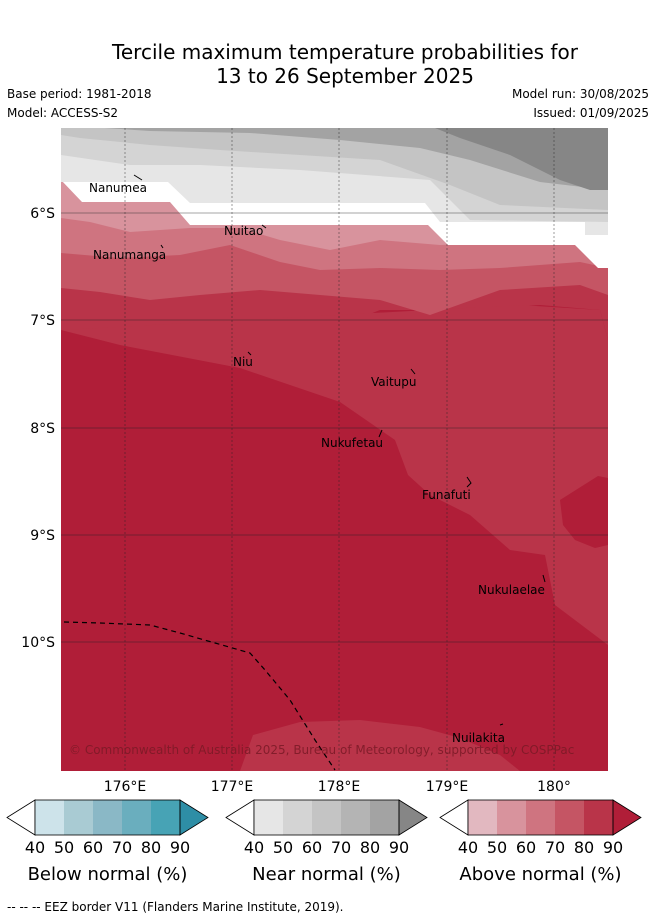 The width and height of the screenshot is (655, 919). I want to click on colorbar-title: Below normal (%), so click(108, 874).